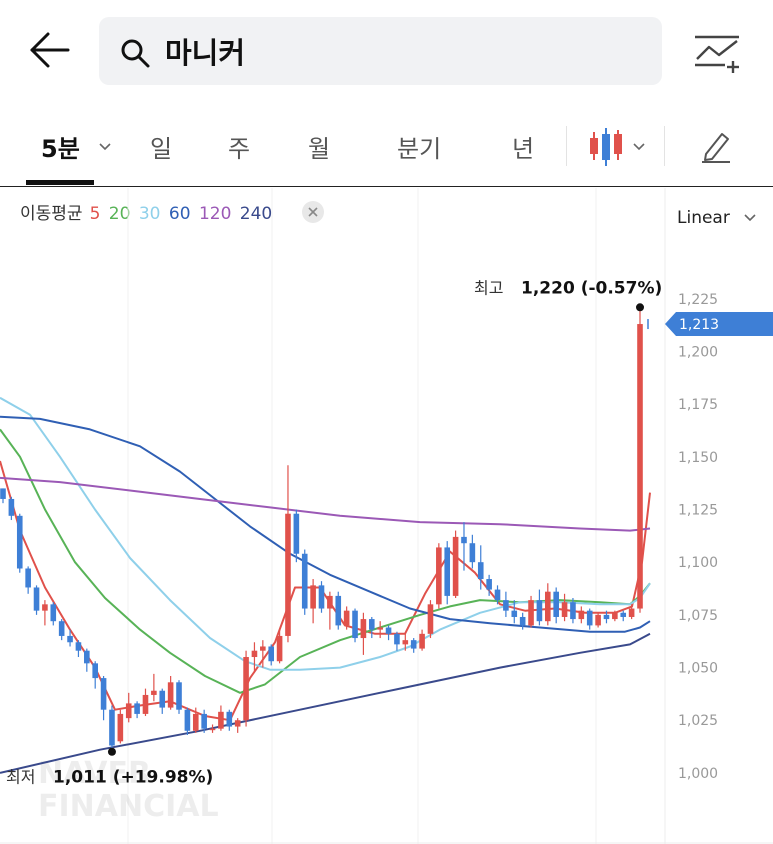 The width and height of the screenshot is (773, 844). Describe the element at coordinates (128, 806) in the screenshot. I see `watermark-line-2: FINANCIAL` at that location.